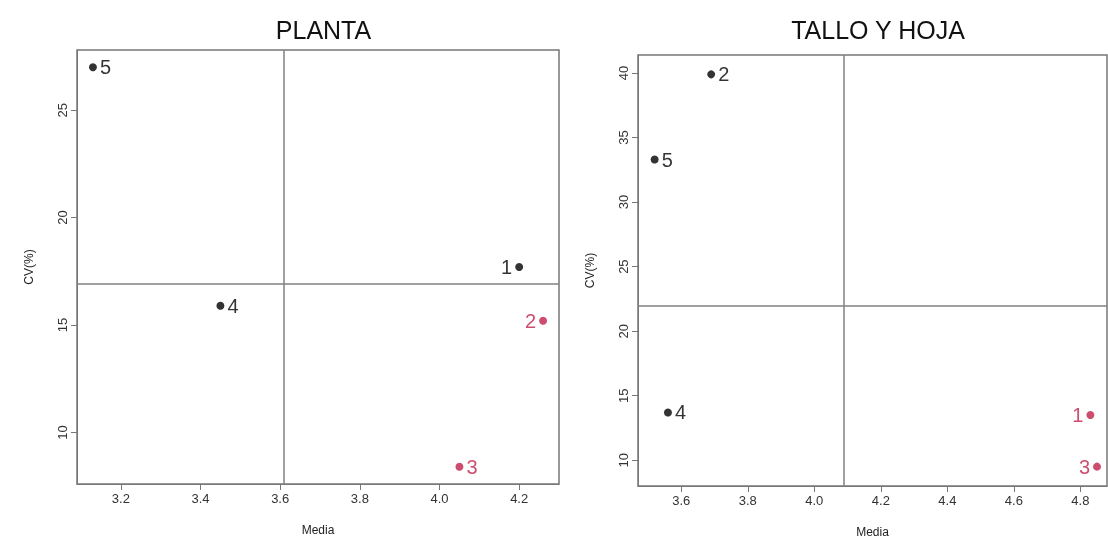 Image resolution: width=1108 pixels, height=555 pixels. What do you see at coordinates (623, 202) in the screenshot?
I see `y-tick-label: 30` at bounding box center [623, 202].